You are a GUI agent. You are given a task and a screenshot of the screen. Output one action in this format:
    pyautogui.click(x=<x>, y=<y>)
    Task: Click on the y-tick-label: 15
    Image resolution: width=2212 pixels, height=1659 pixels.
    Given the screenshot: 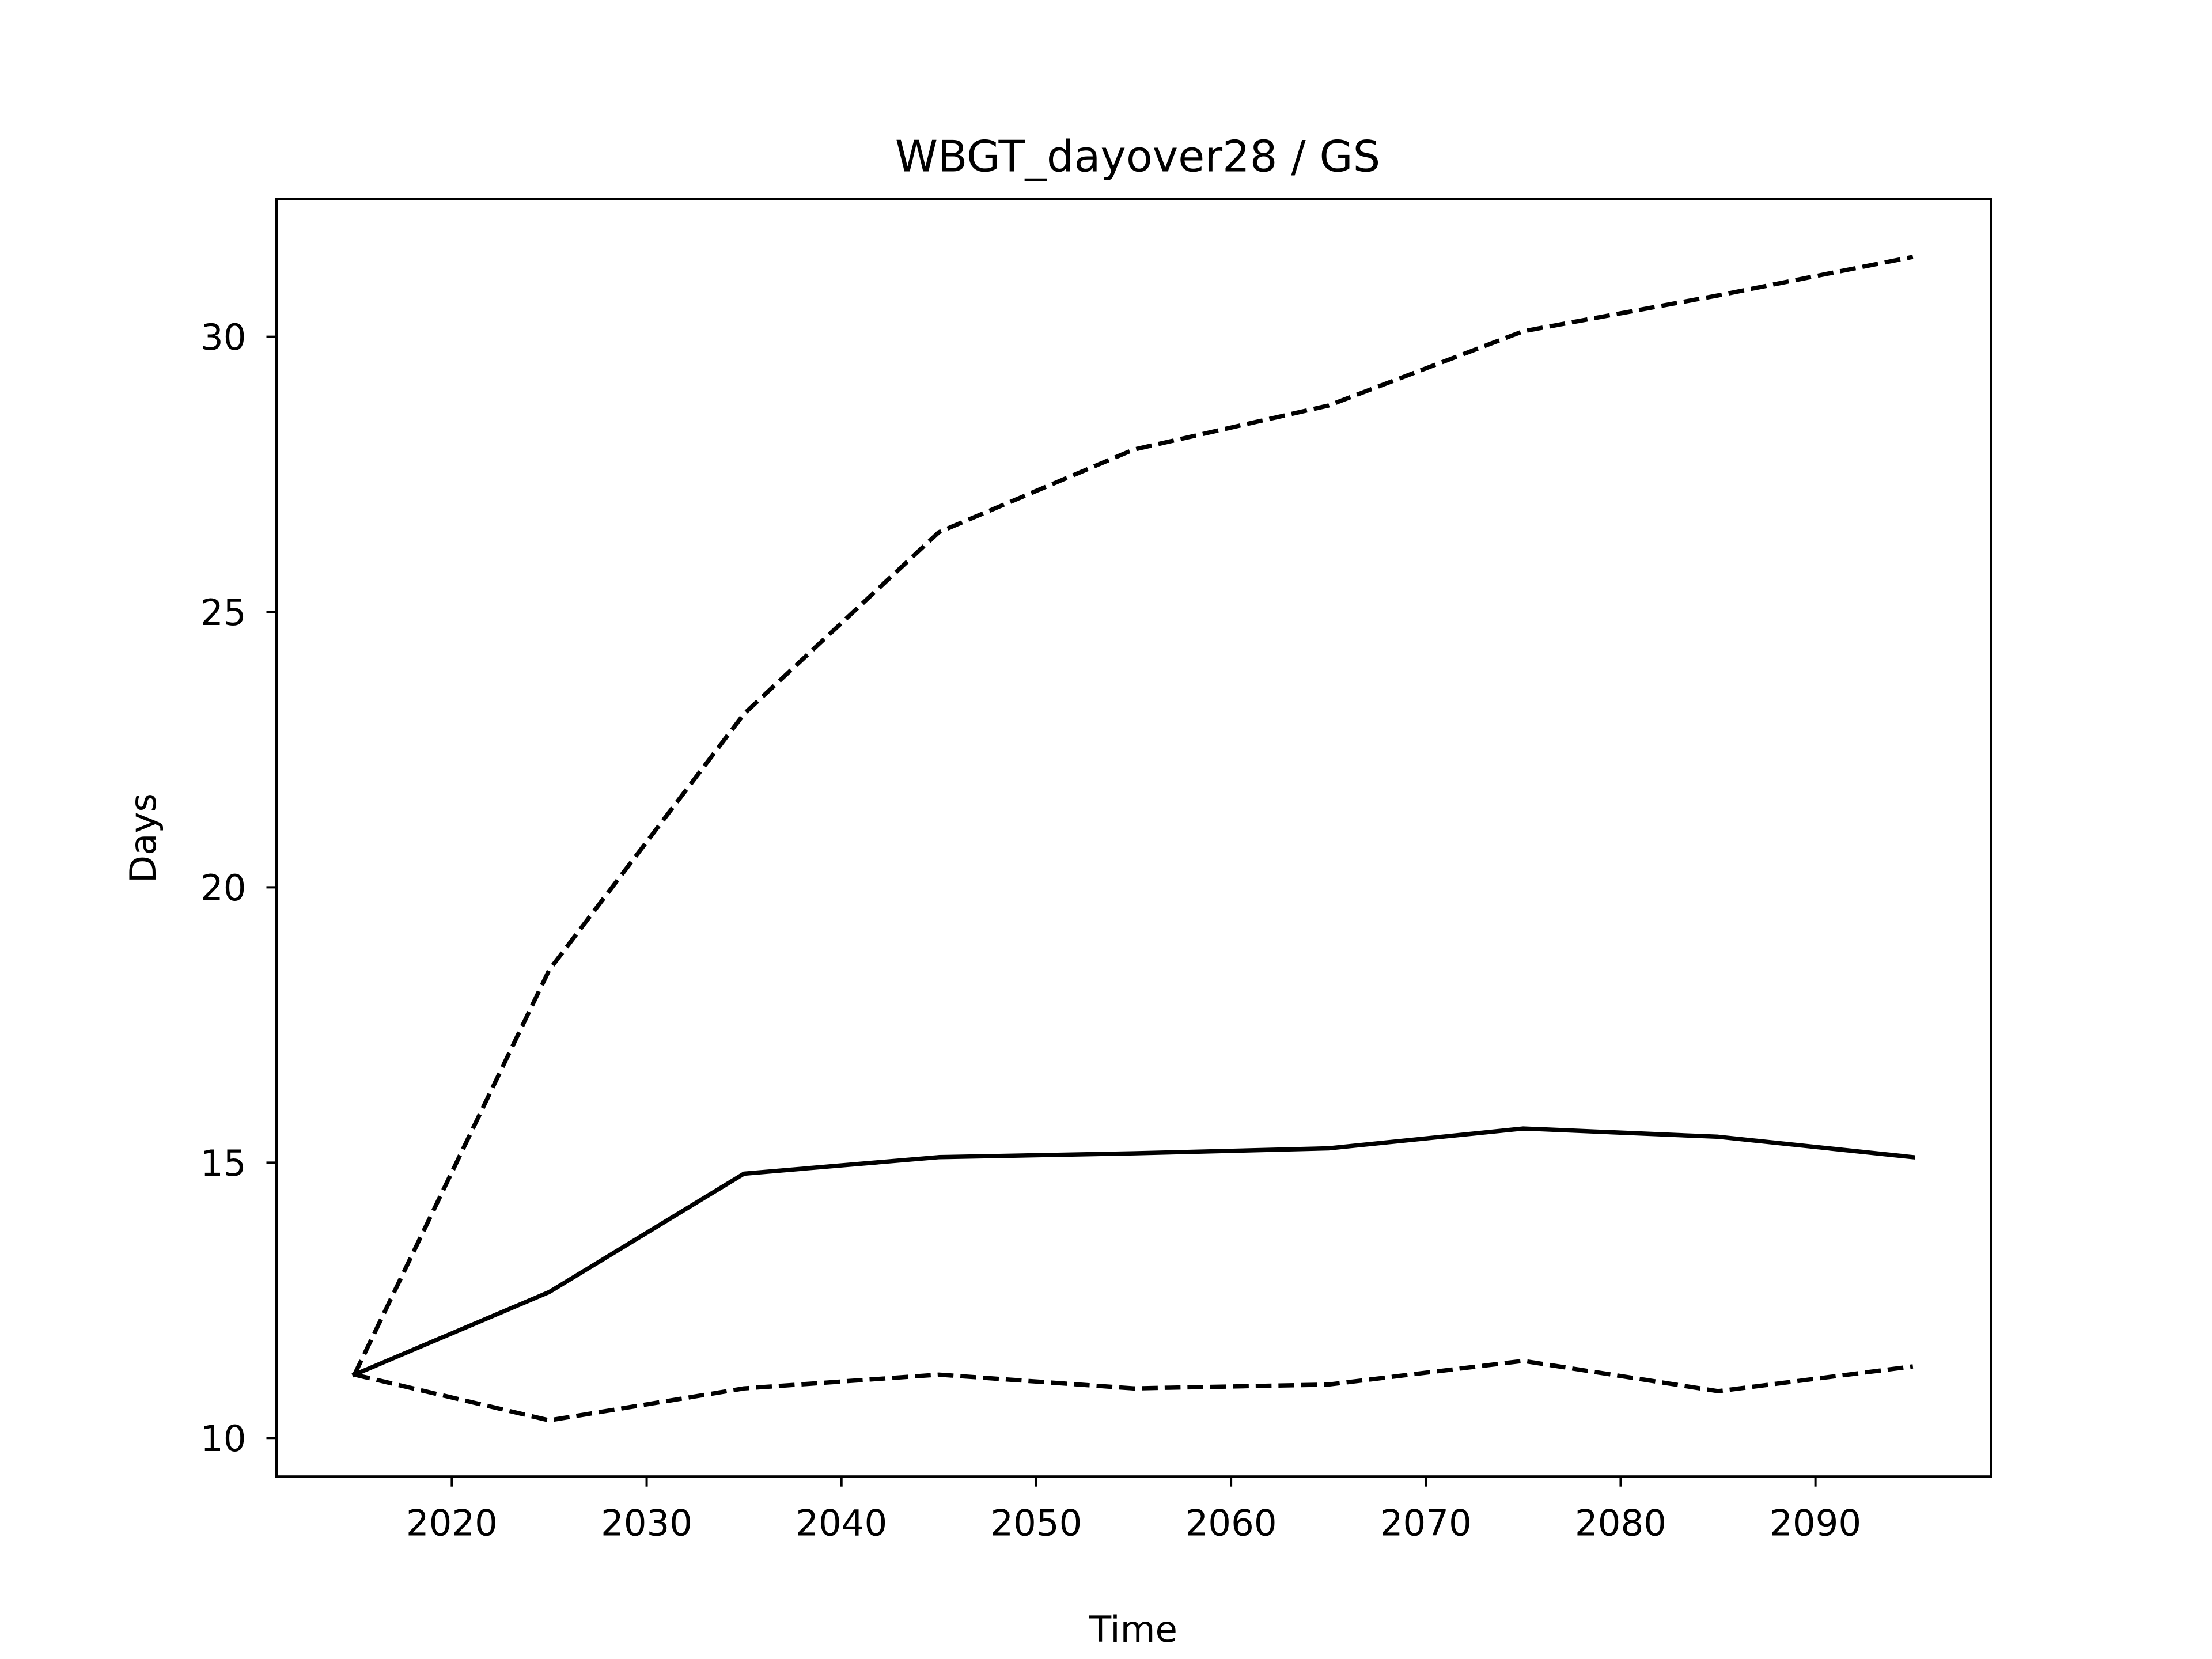 What is the action you would take?
    pyautogui.click(x=223, y=1163)
    